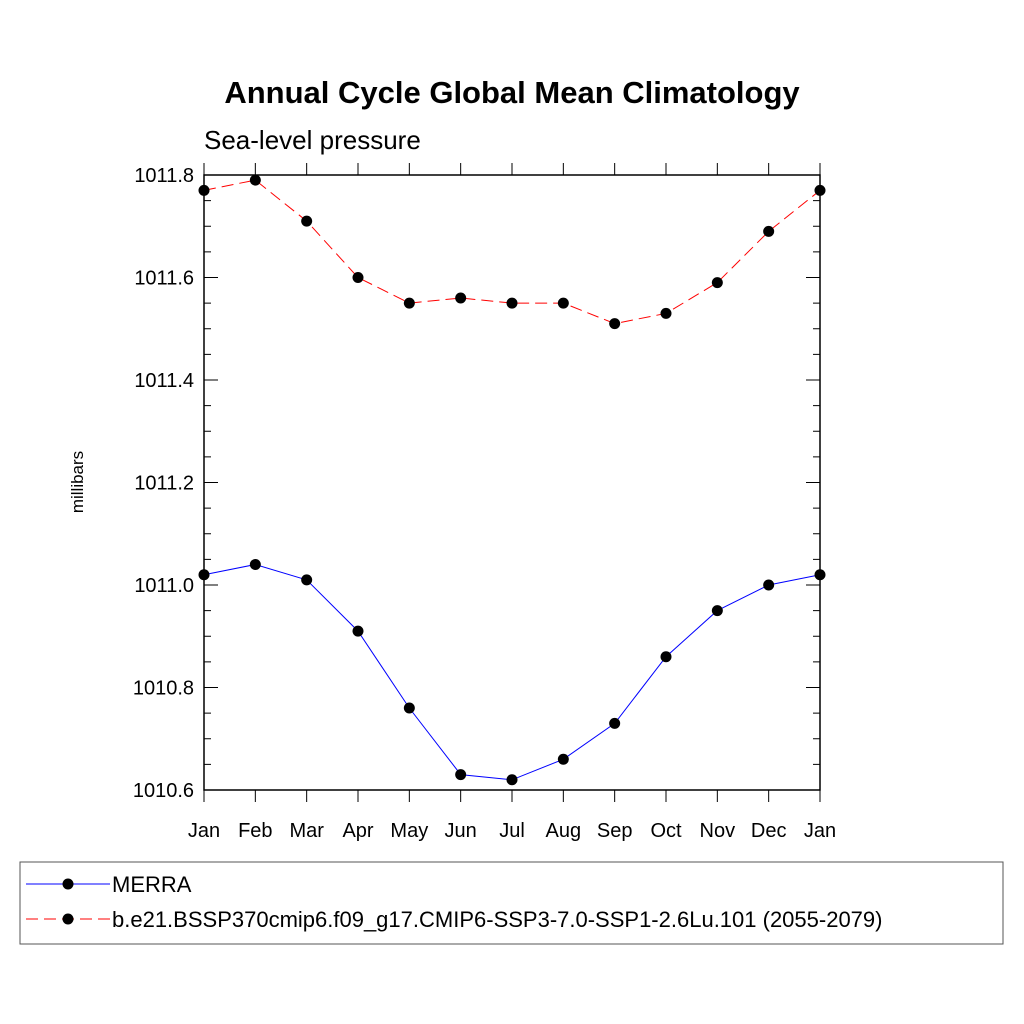  I want to click on y-tick-label: 1011.8, so click(164, 176).